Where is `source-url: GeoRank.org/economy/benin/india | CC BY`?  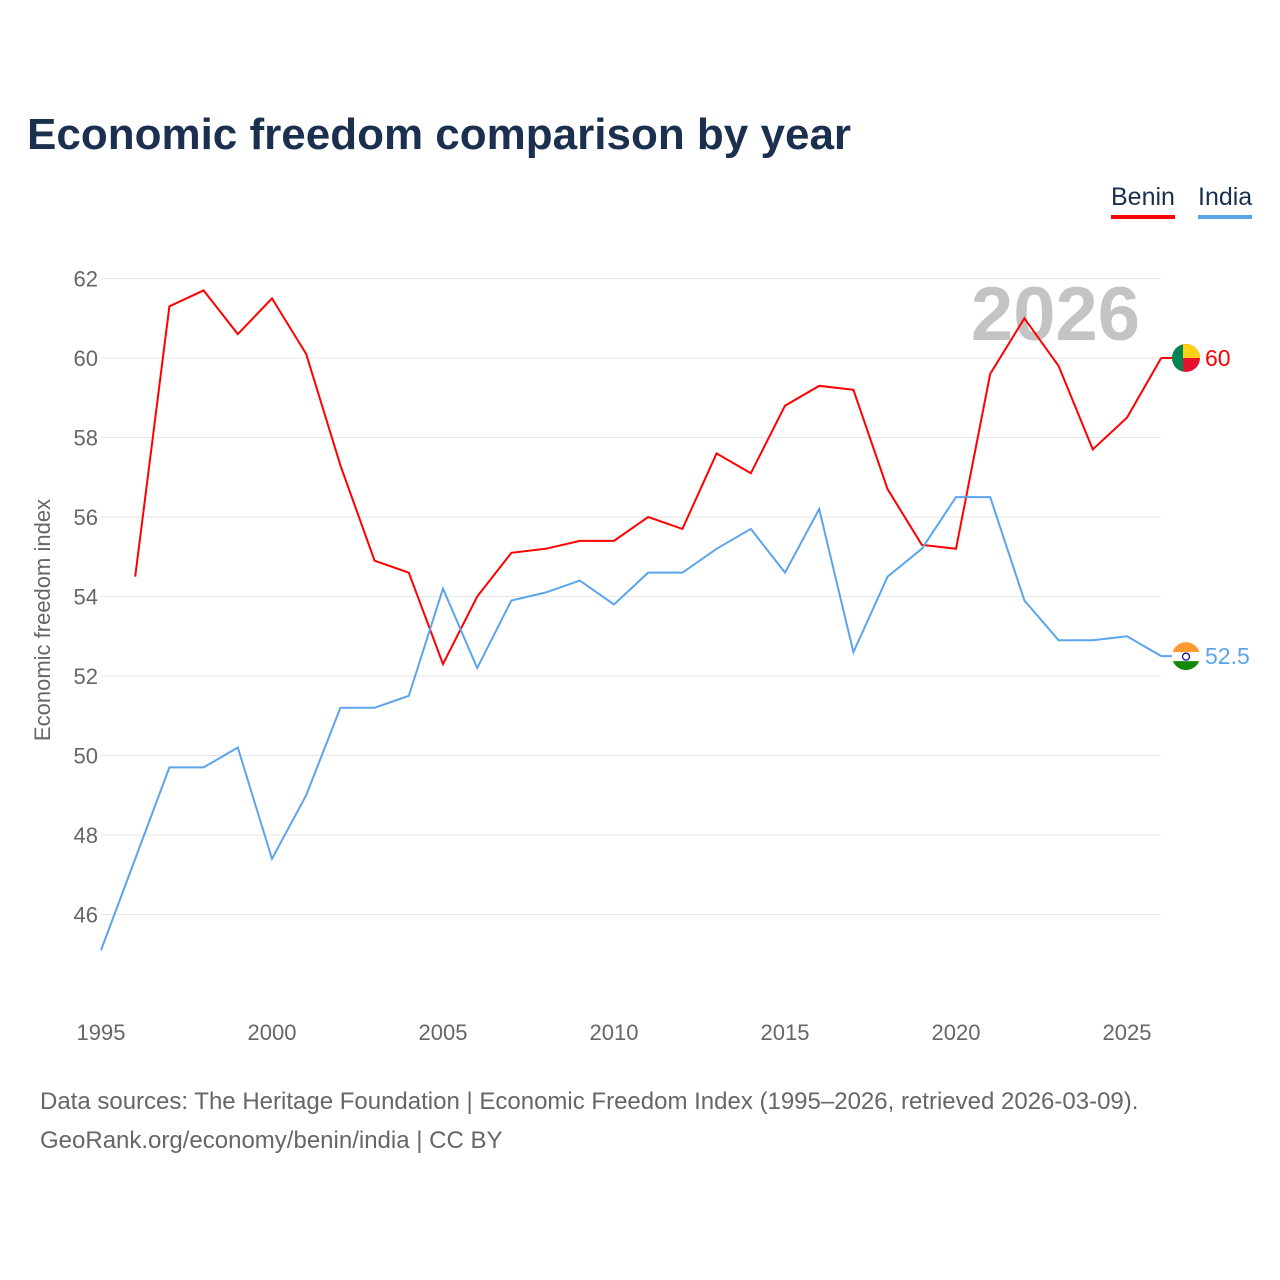
source-url: GeoRank.org/economy/benin/india | CC BY is located at coordinates (271, 1140).